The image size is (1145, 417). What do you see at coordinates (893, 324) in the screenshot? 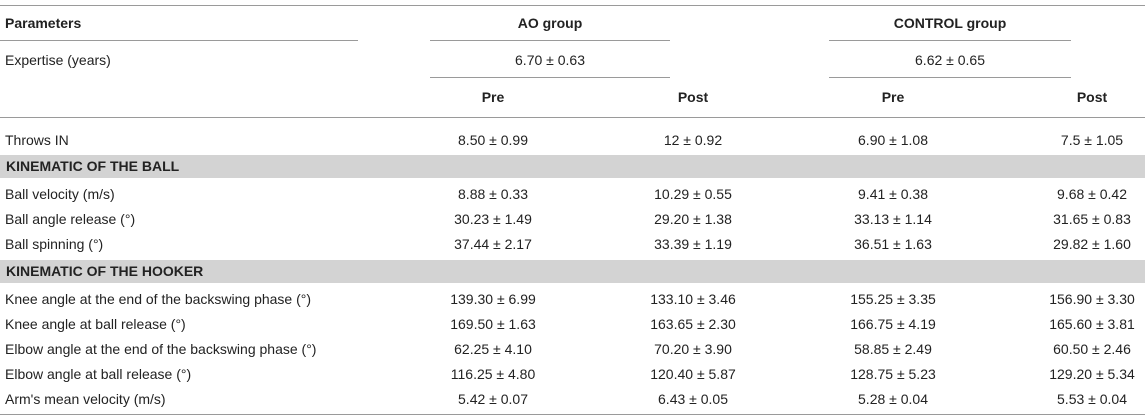
I see `row-control-pre: 166.75 ± 4.19` at bounding box center [893, 324].